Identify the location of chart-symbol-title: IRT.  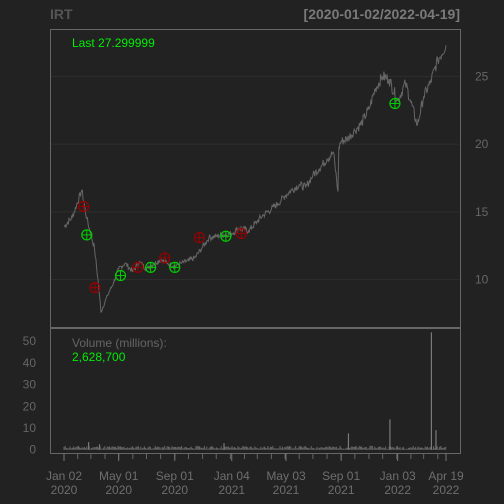
(61, 14).